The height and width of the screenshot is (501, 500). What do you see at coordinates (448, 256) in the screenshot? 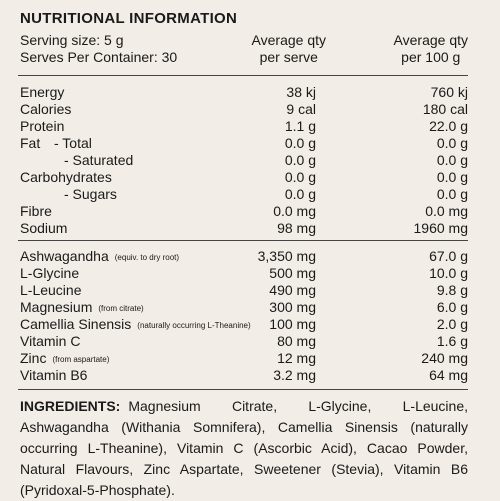
I see `per-100g-value: 67.0 g` at bounding box center [448, 256].